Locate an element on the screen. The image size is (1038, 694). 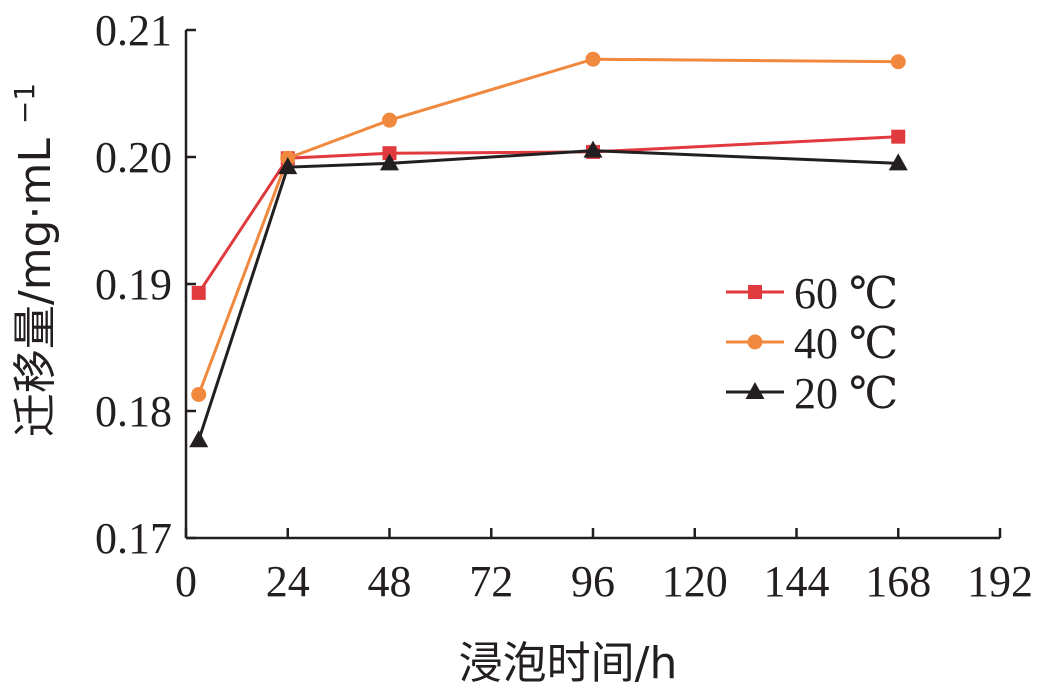
y-tick-label: 0.18 is located at coordinates (133, 411).